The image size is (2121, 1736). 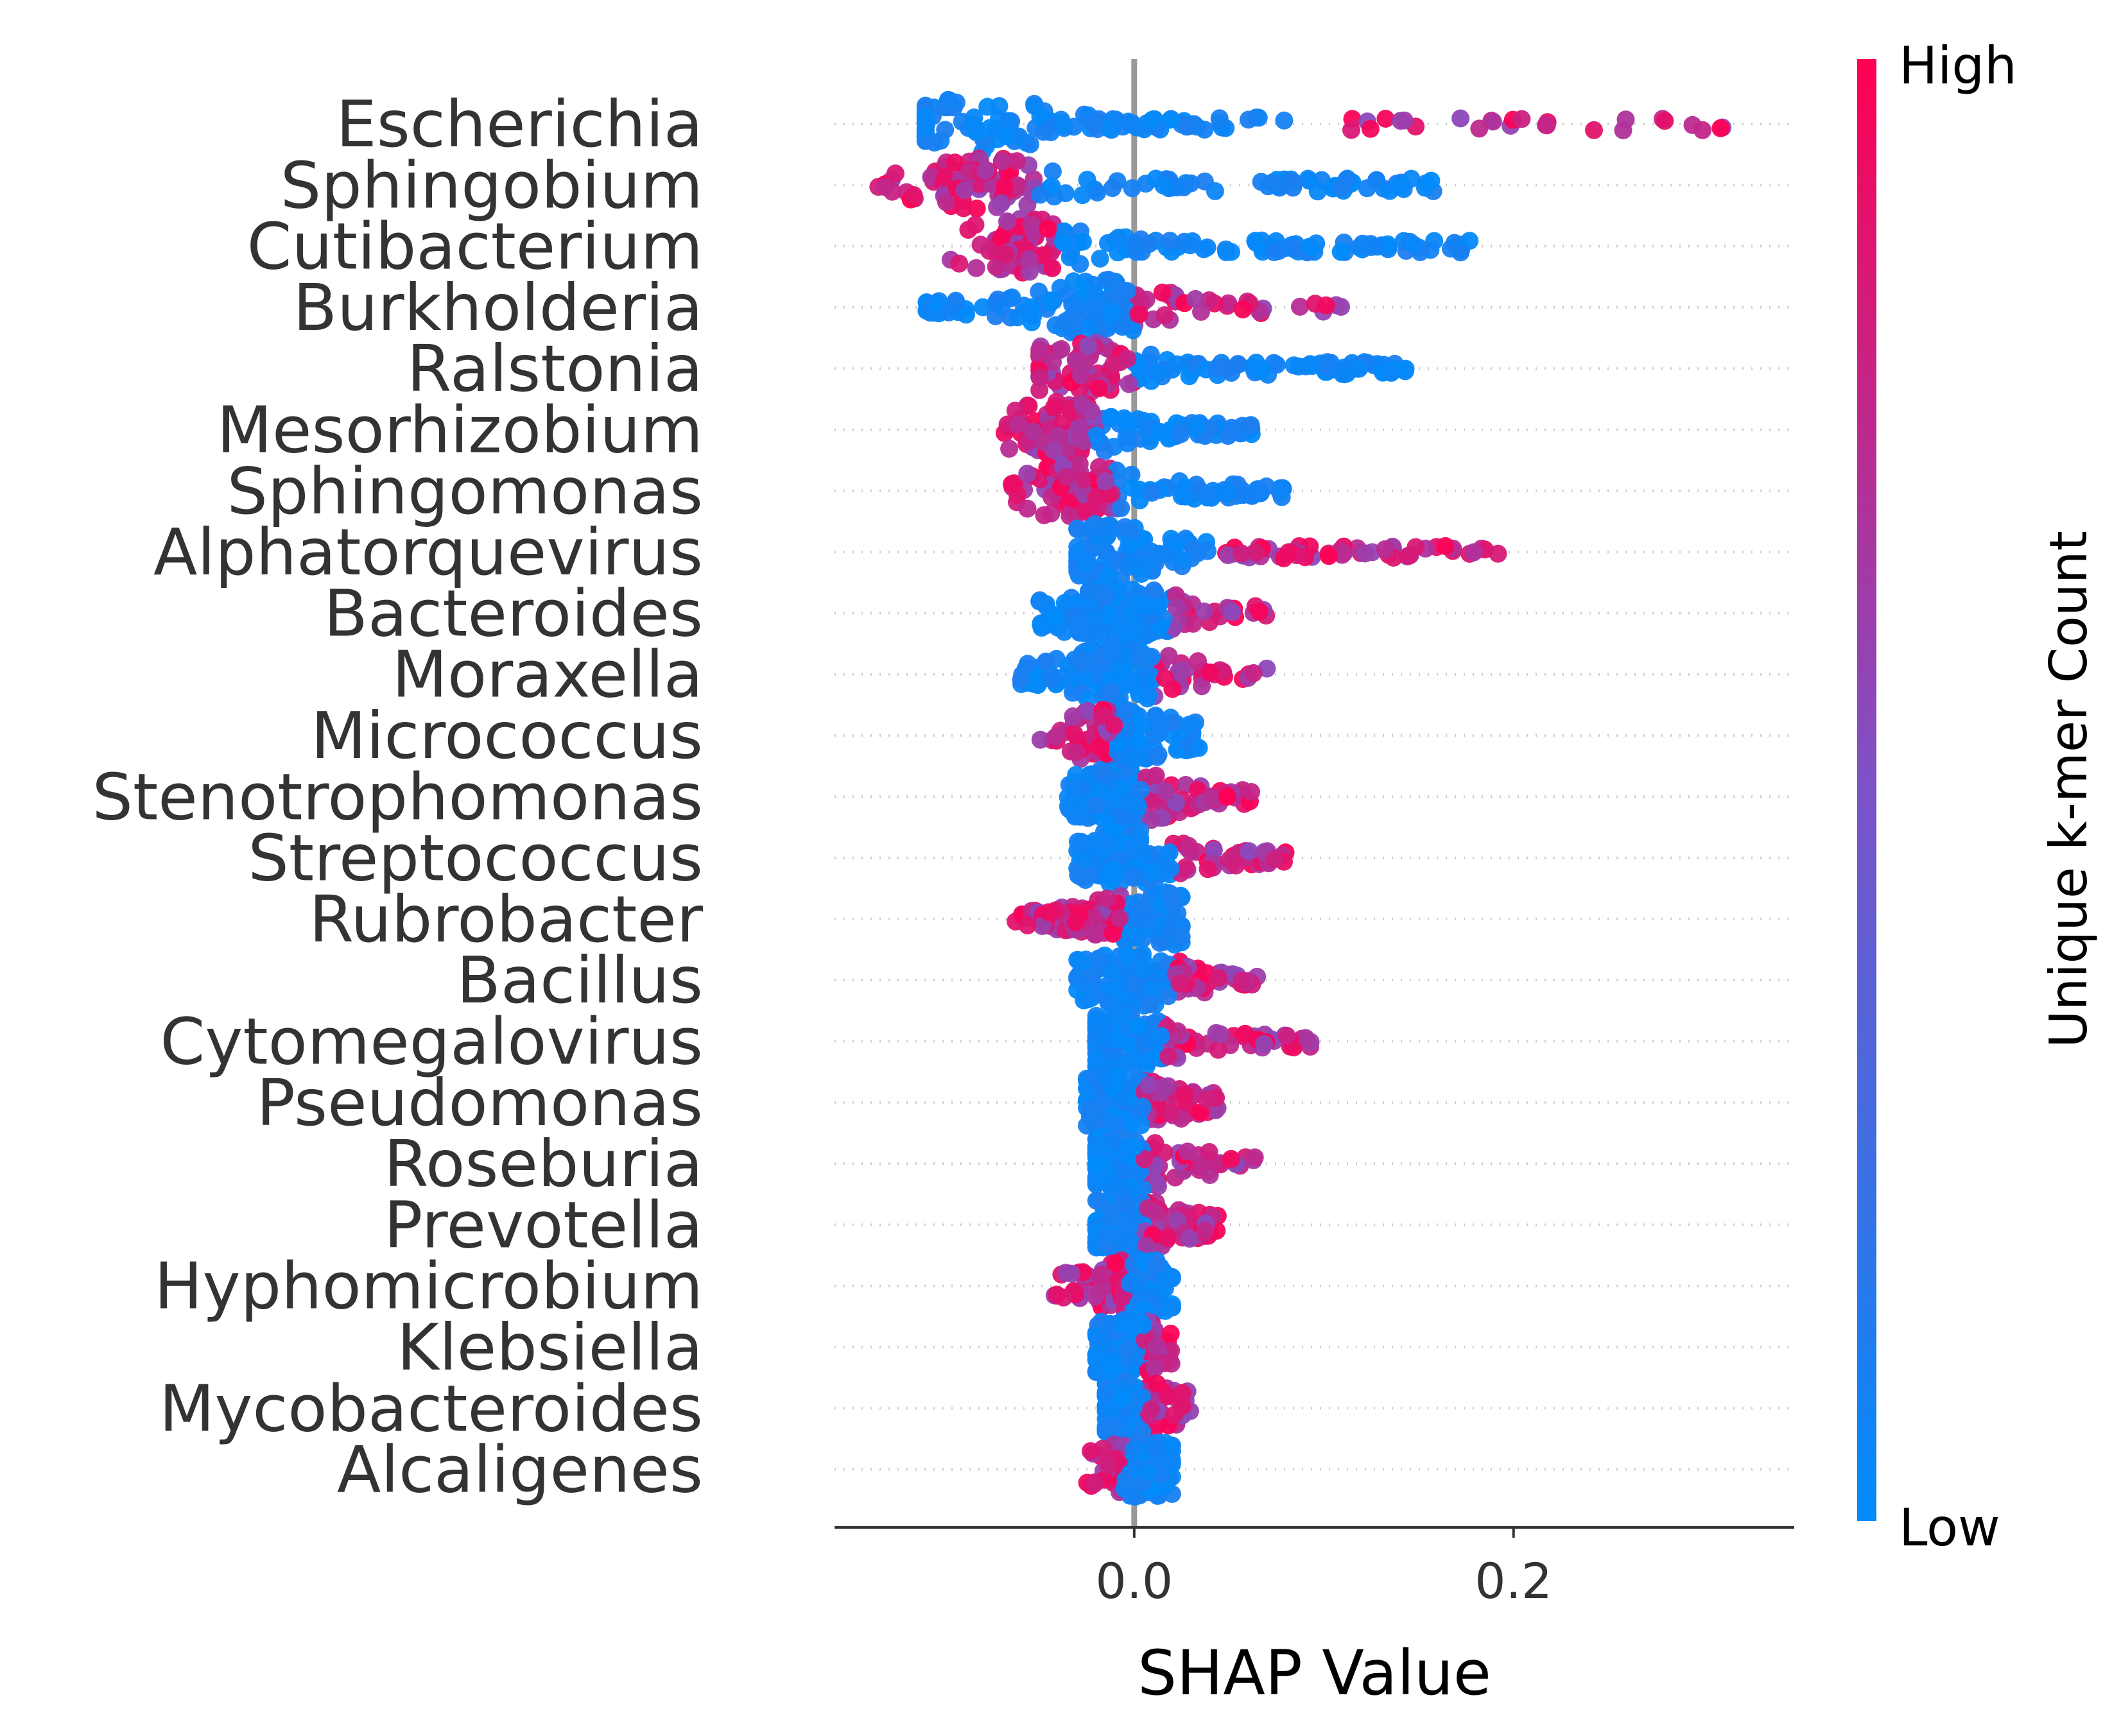 I want to click on feature-label: Cutibacterium, so click(x=475, y=246).